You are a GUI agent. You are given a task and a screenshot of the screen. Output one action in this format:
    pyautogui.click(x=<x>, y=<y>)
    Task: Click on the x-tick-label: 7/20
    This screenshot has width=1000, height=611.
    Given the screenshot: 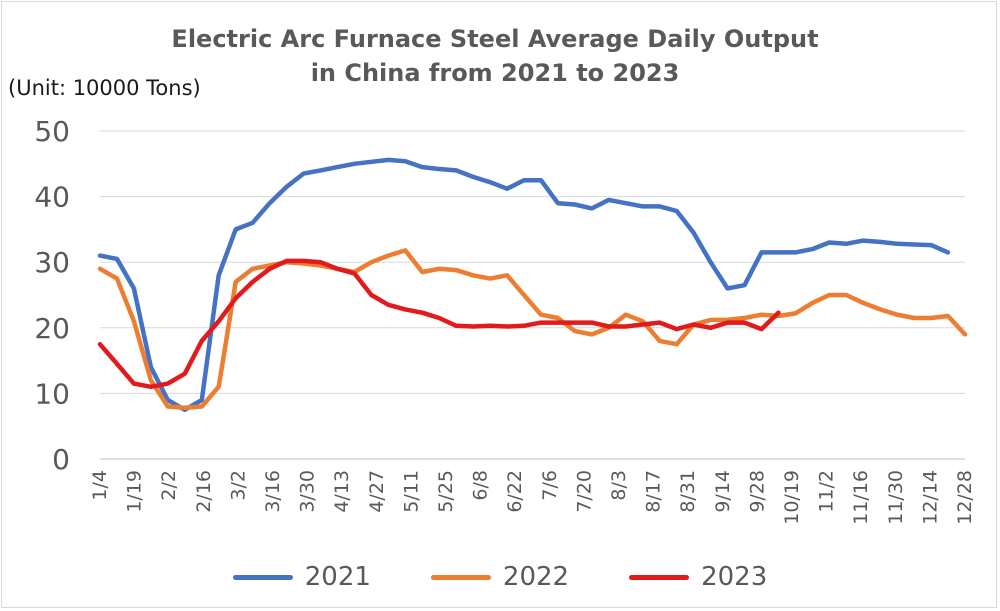 What is the action you would take?
    pyautogui.click(x=584, y=491)
    